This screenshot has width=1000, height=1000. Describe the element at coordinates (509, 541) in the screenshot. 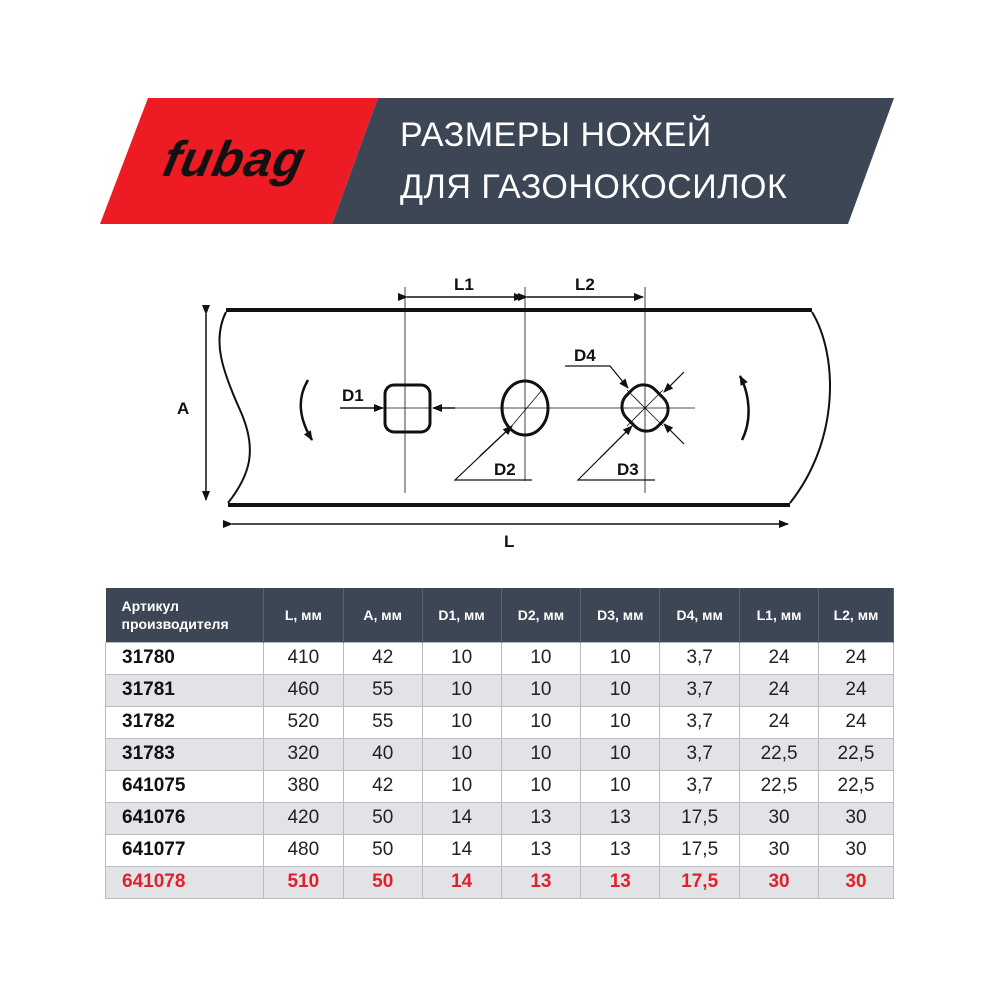

I see `label-l: L` at that location.